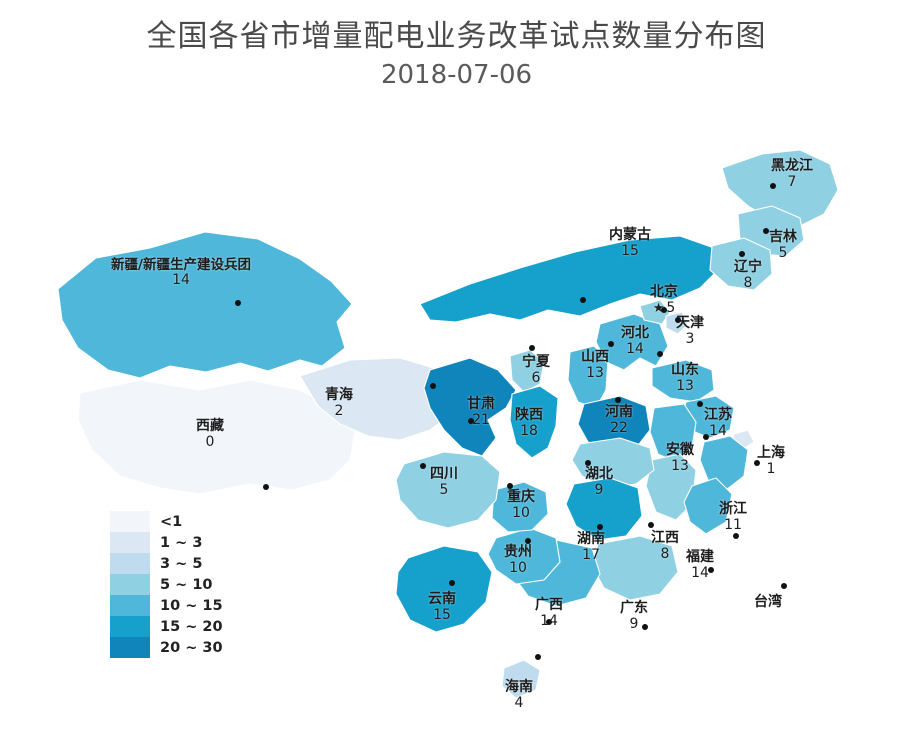  I want to click on legend-item: 3 ~ 5, so click(166, 563).